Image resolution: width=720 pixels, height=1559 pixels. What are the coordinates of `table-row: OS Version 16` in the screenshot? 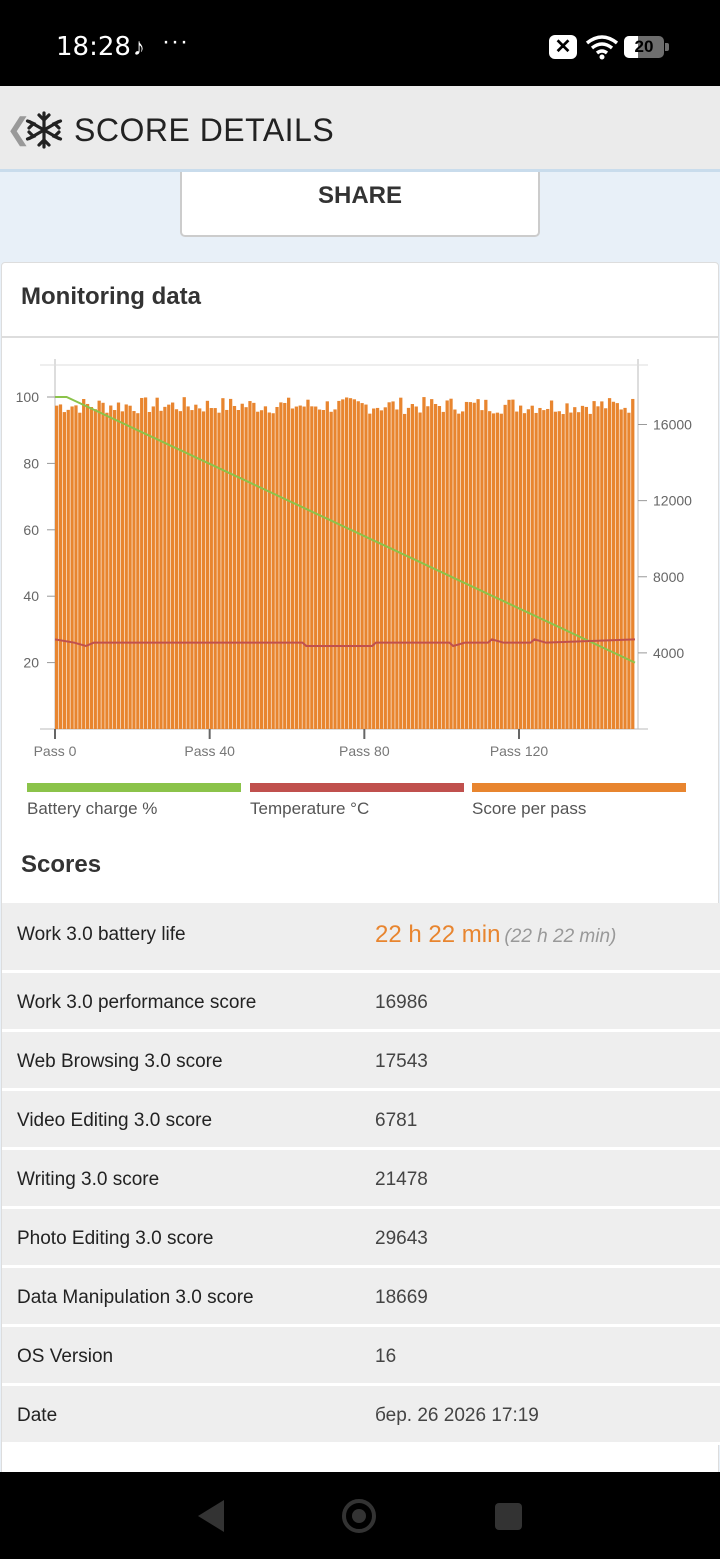 It's located at (361, 1356).